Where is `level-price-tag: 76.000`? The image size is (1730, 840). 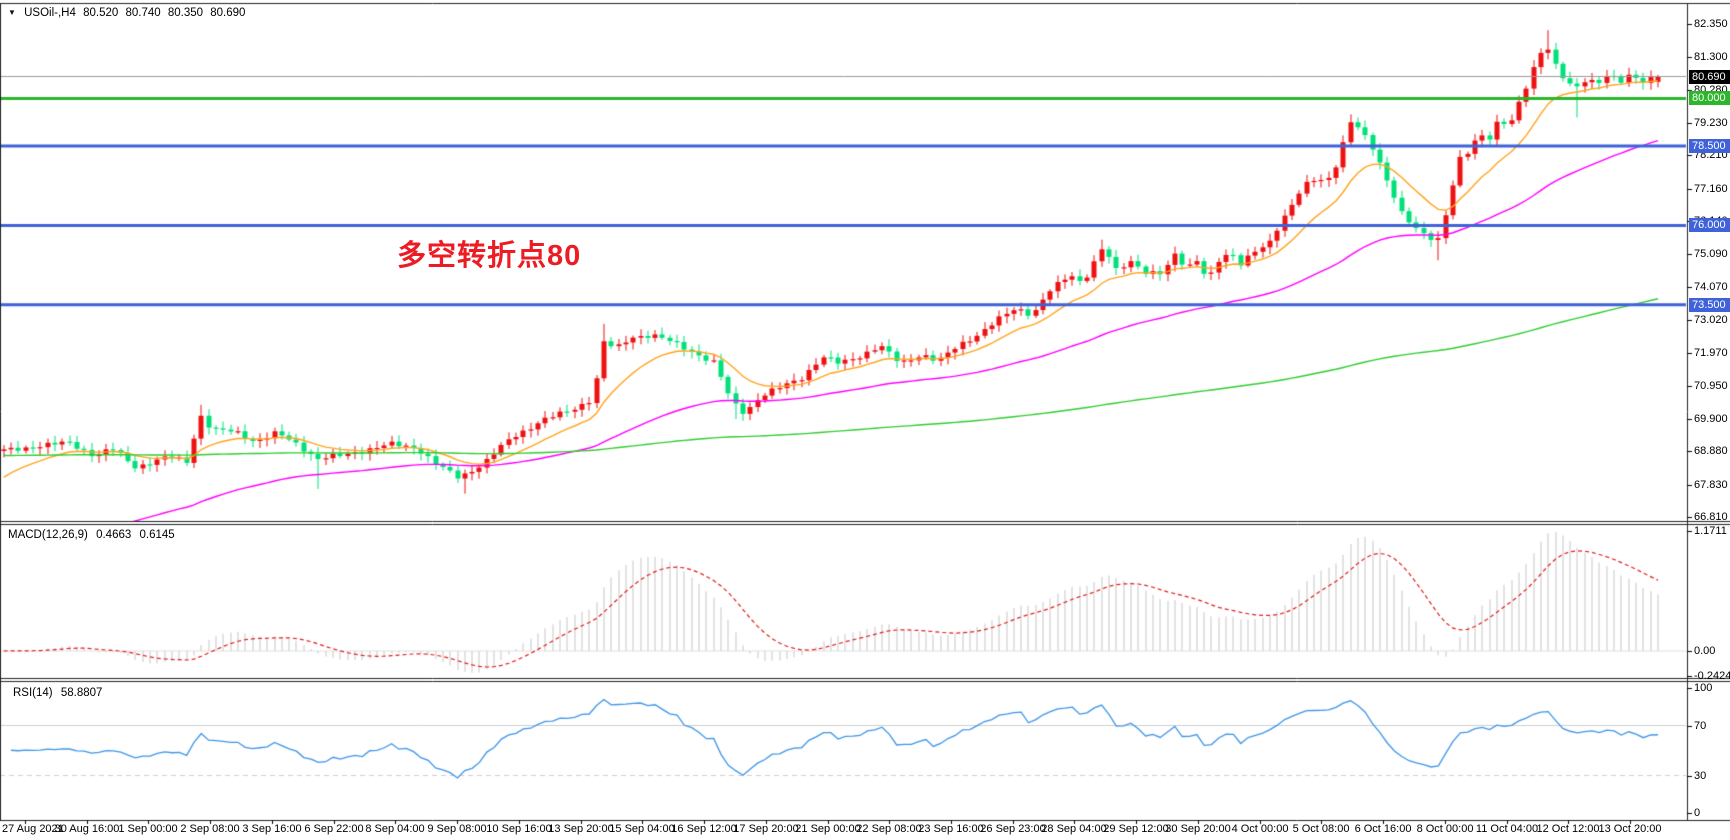 level-price-tag: 76.000 is located at coordinates (1709, 225).